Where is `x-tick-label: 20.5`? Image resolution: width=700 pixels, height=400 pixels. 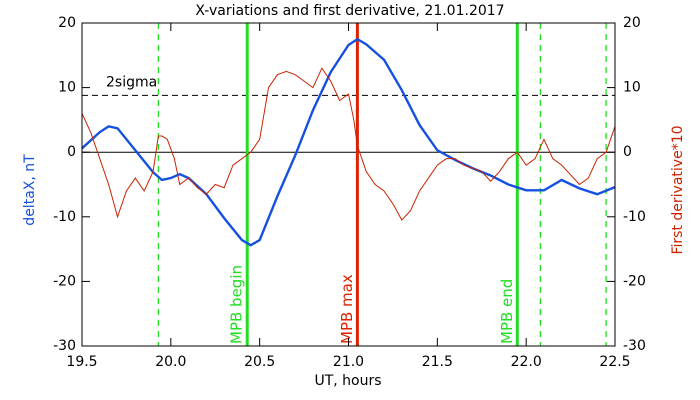
x-tick-label: 20.5 is located at coordinates (259, 362).